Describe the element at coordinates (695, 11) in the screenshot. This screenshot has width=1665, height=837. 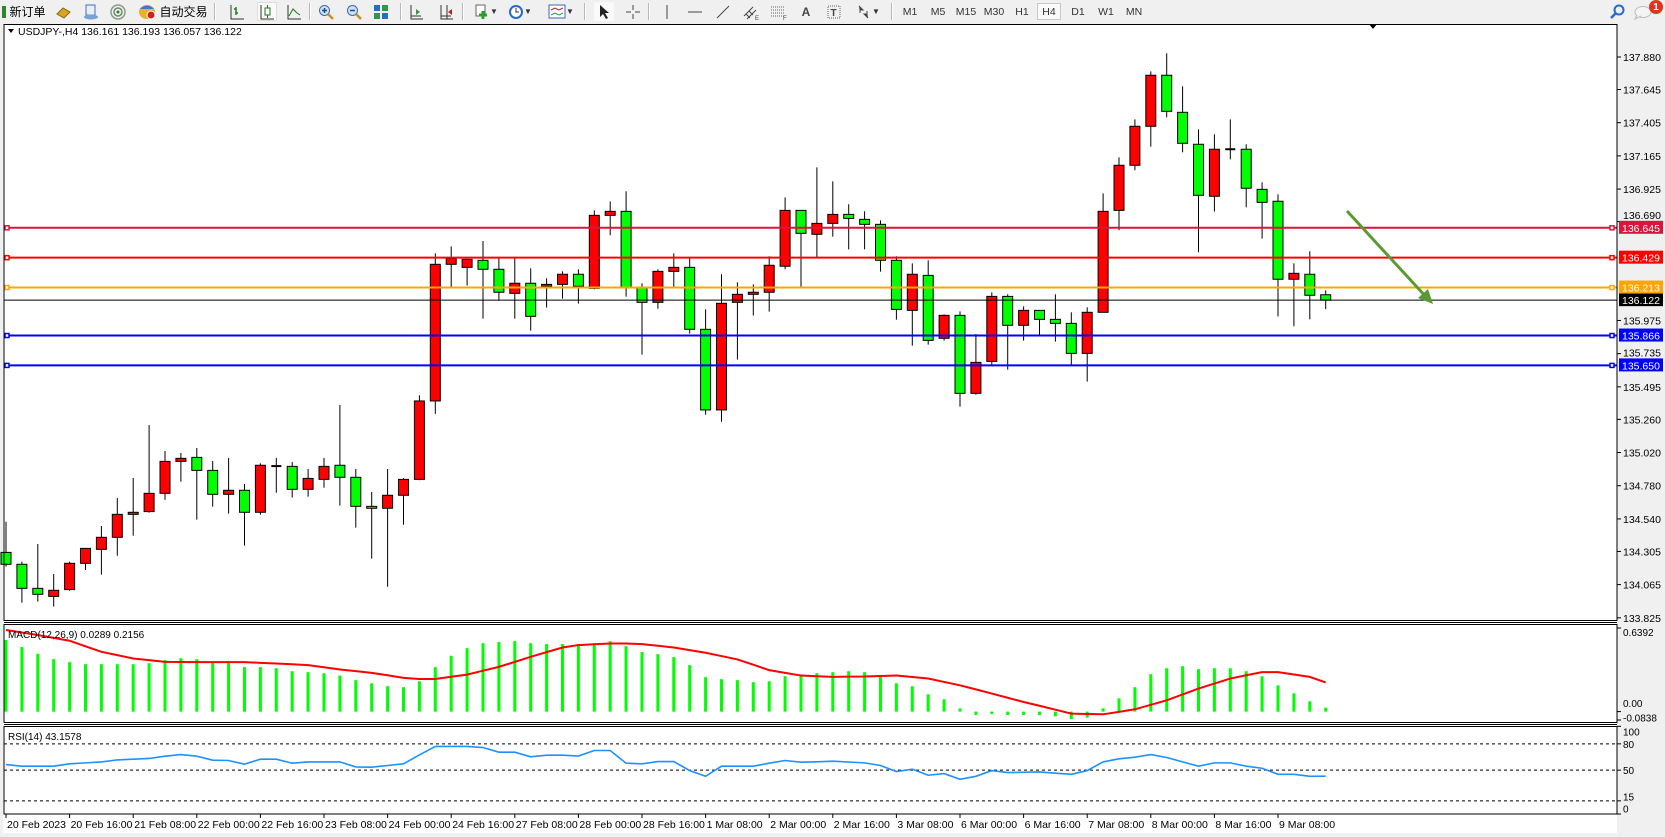
I see `horizontal-line-icon` at that location.